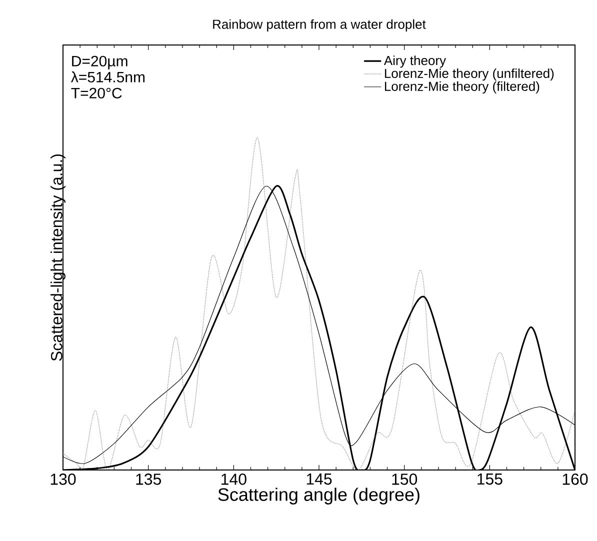 Image resolution: width=597 pixels, height=541 pixels. I want to click on legend-label: Lorenz-Mie theory (unfiltered), so click(469, 74).